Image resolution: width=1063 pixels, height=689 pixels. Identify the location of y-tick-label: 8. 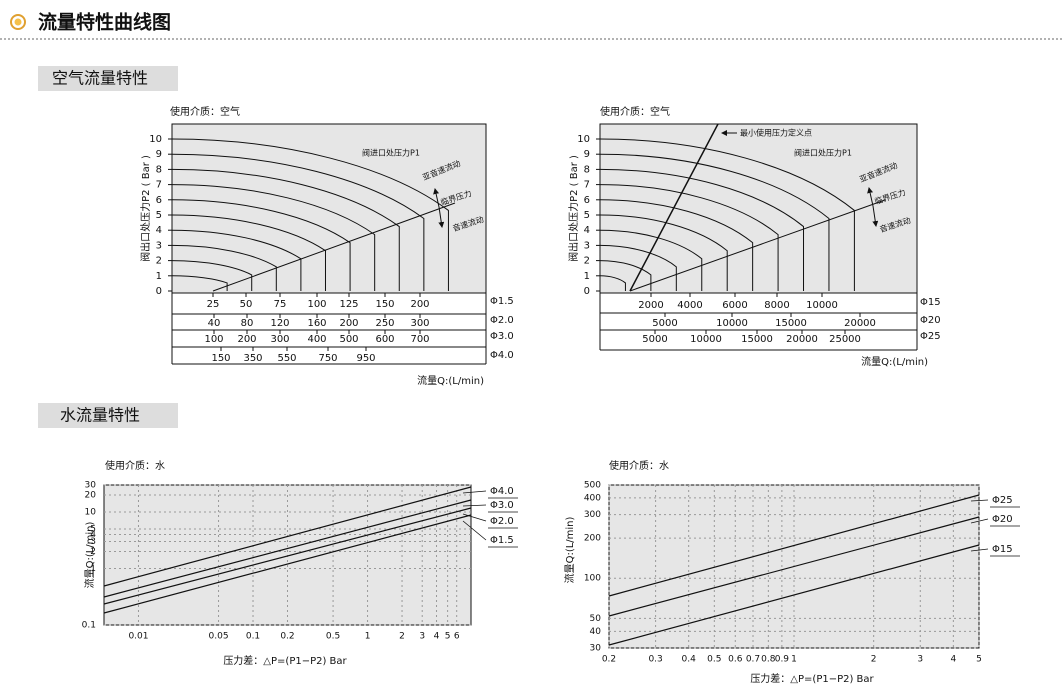
(159, 169).